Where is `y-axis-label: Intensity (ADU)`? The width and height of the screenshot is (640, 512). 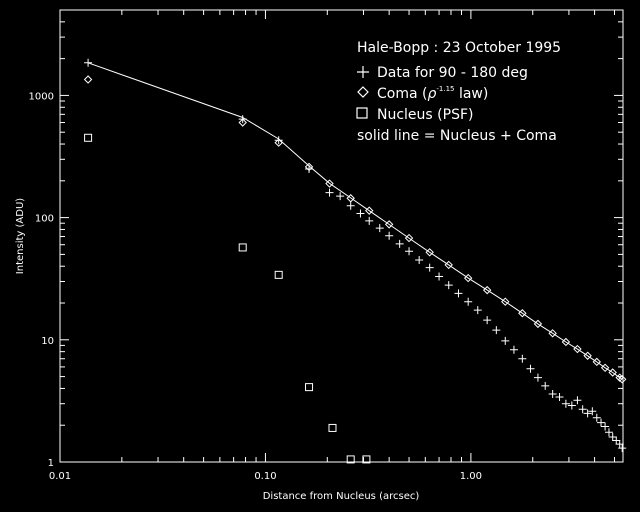 y-axis-label: Intensity (ADU) is located at coordinates (20, 236).